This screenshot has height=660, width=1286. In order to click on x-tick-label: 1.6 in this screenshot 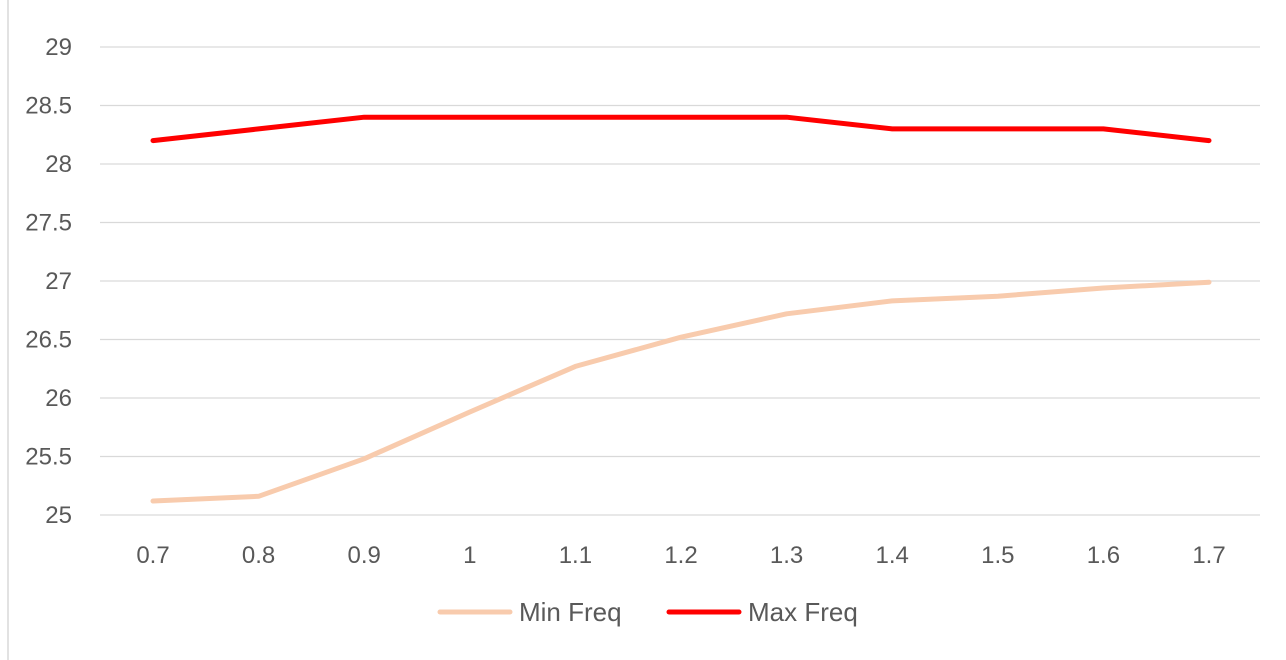, I will do `click(1103, 555)`.